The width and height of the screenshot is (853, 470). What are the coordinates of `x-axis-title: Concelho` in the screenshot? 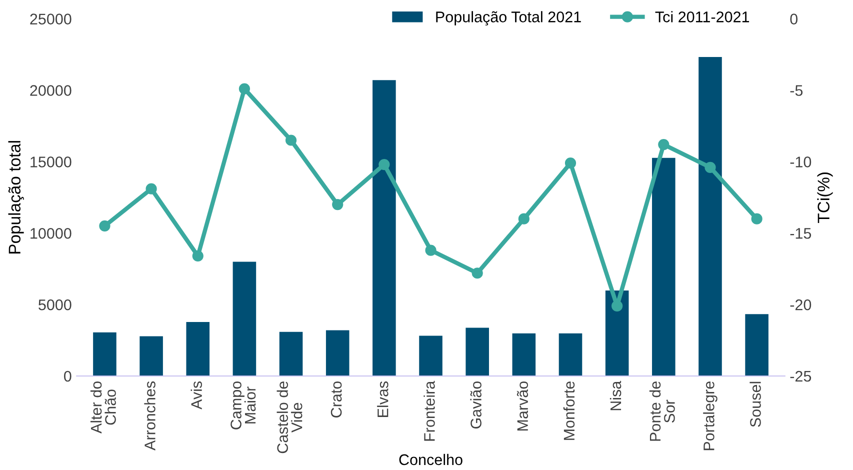 It's located at (430, 460).